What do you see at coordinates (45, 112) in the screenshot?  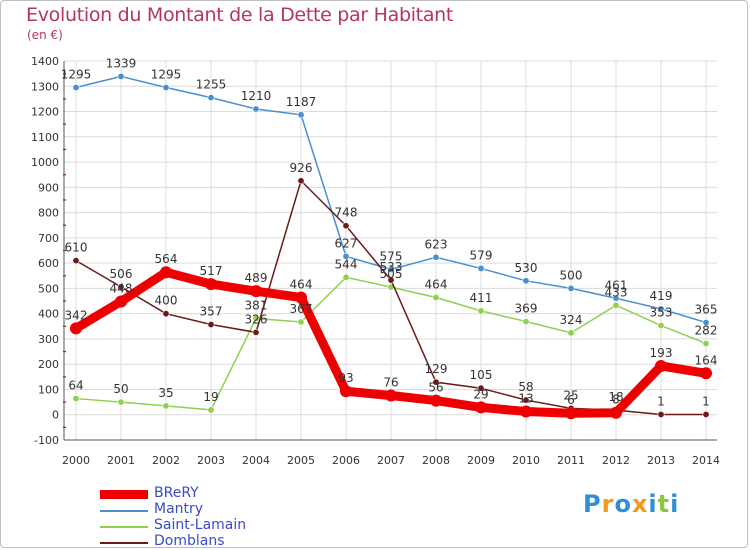 I see `y-tick-label: 1200` at bounding box center [45, 112].